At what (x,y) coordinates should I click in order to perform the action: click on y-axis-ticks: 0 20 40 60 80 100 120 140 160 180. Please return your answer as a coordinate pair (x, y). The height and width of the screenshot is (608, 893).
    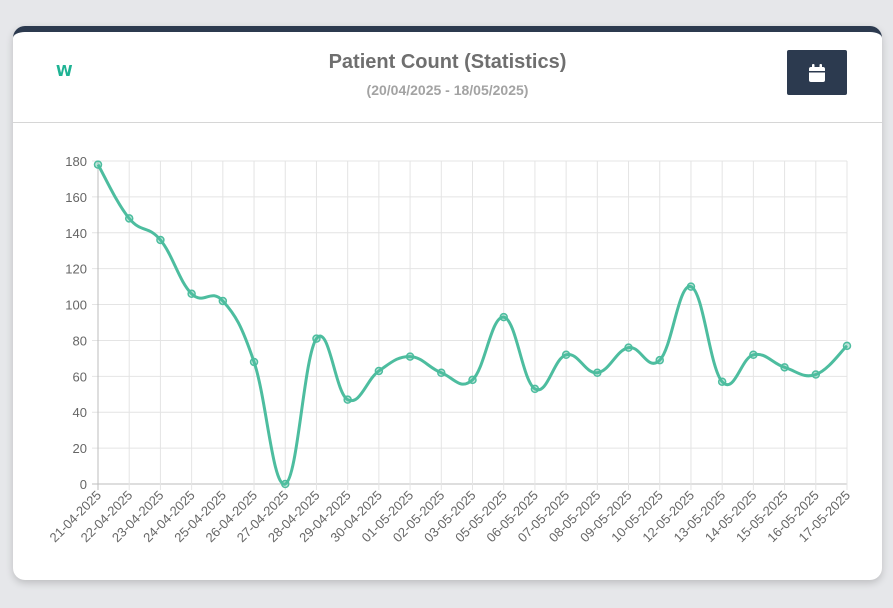
    Looking at the image, I should click on (76, 323).